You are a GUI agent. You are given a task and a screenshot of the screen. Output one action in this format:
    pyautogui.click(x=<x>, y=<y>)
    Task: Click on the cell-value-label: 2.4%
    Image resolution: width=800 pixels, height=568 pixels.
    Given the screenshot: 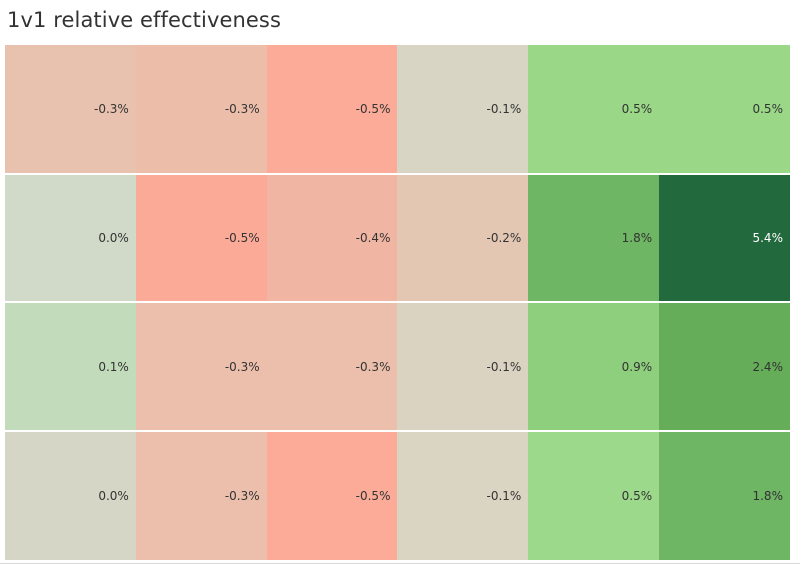 What is the action you would take?
    pyautogui.click(x=767, y=366)
    